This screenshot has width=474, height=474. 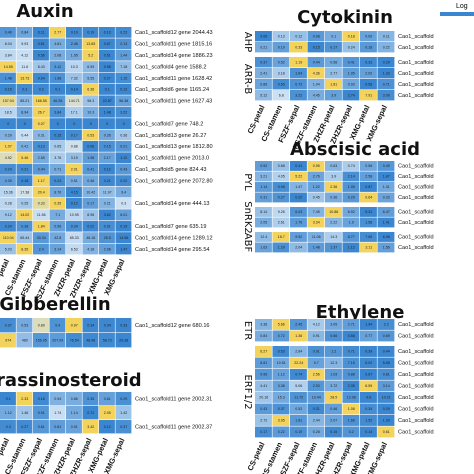 I want to click on cell-value: 3.05, so click(x=333, y=325).